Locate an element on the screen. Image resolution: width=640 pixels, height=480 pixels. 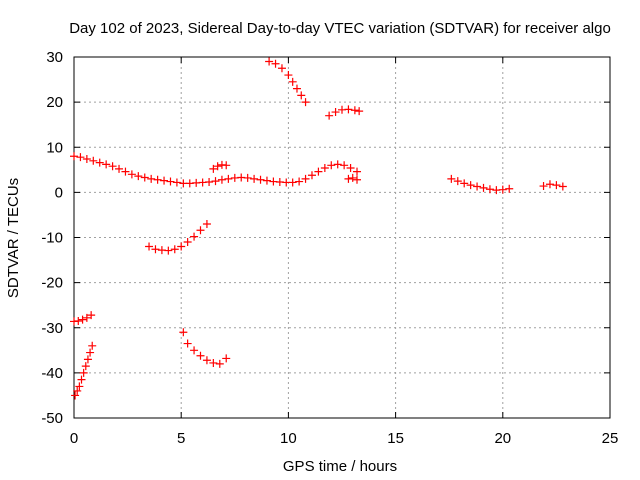
series-high-arc is located at coordinates (287, 82).